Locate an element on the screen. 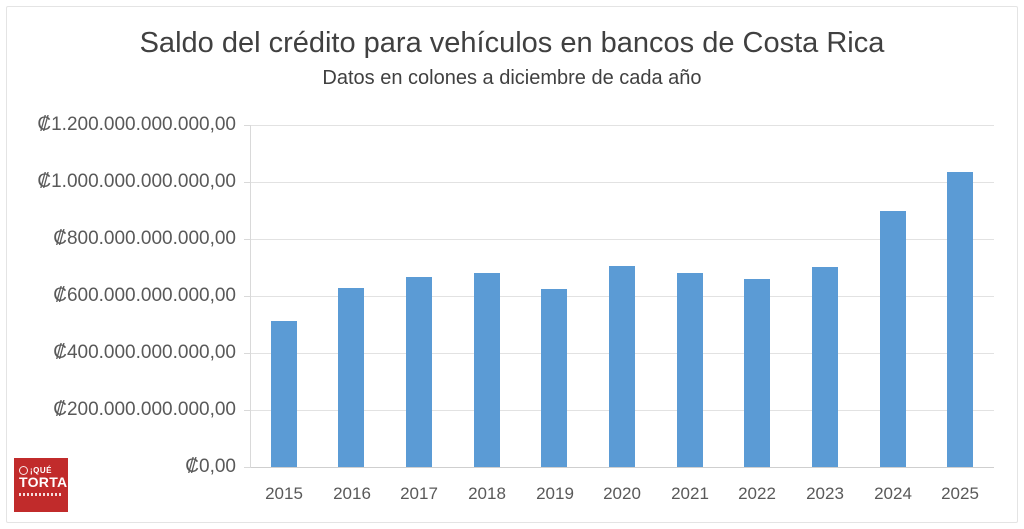 Image resolution: width=1024 pixels, height=529 pixels. x-tick-label-2022: 2022 is located at coordinates (757, 493).